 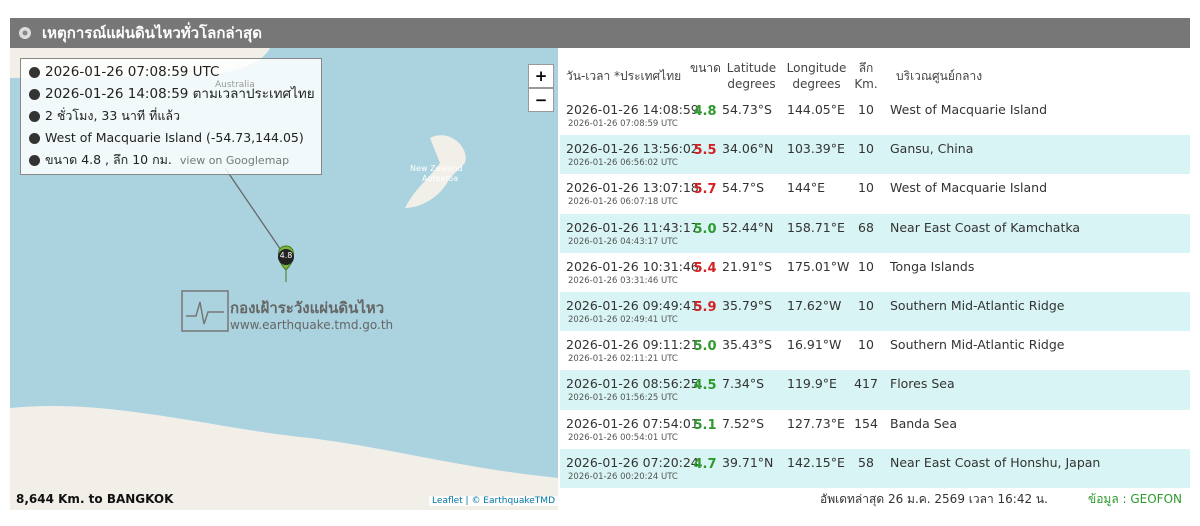 I want to click on magnitude: 4.5, so click(x=705, y=386).